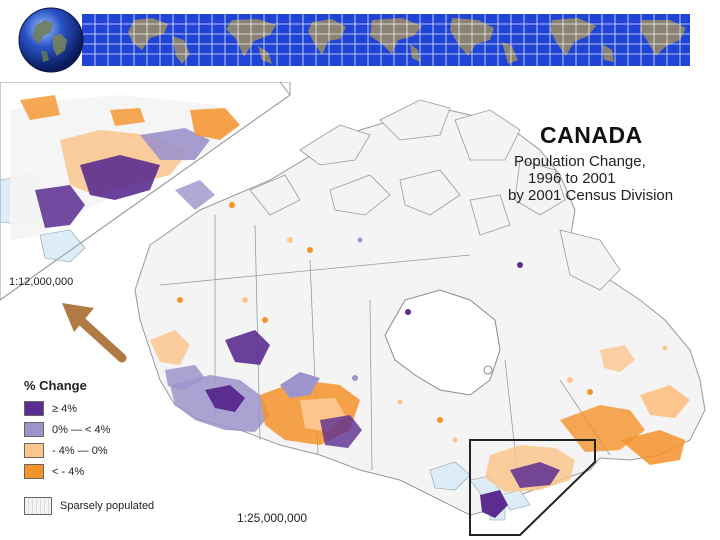 The height and width of the screenshot is (540, 720). Describe the element at coordinates (532, 487) in the screenshot. I see `inset-locator-box` at that location.